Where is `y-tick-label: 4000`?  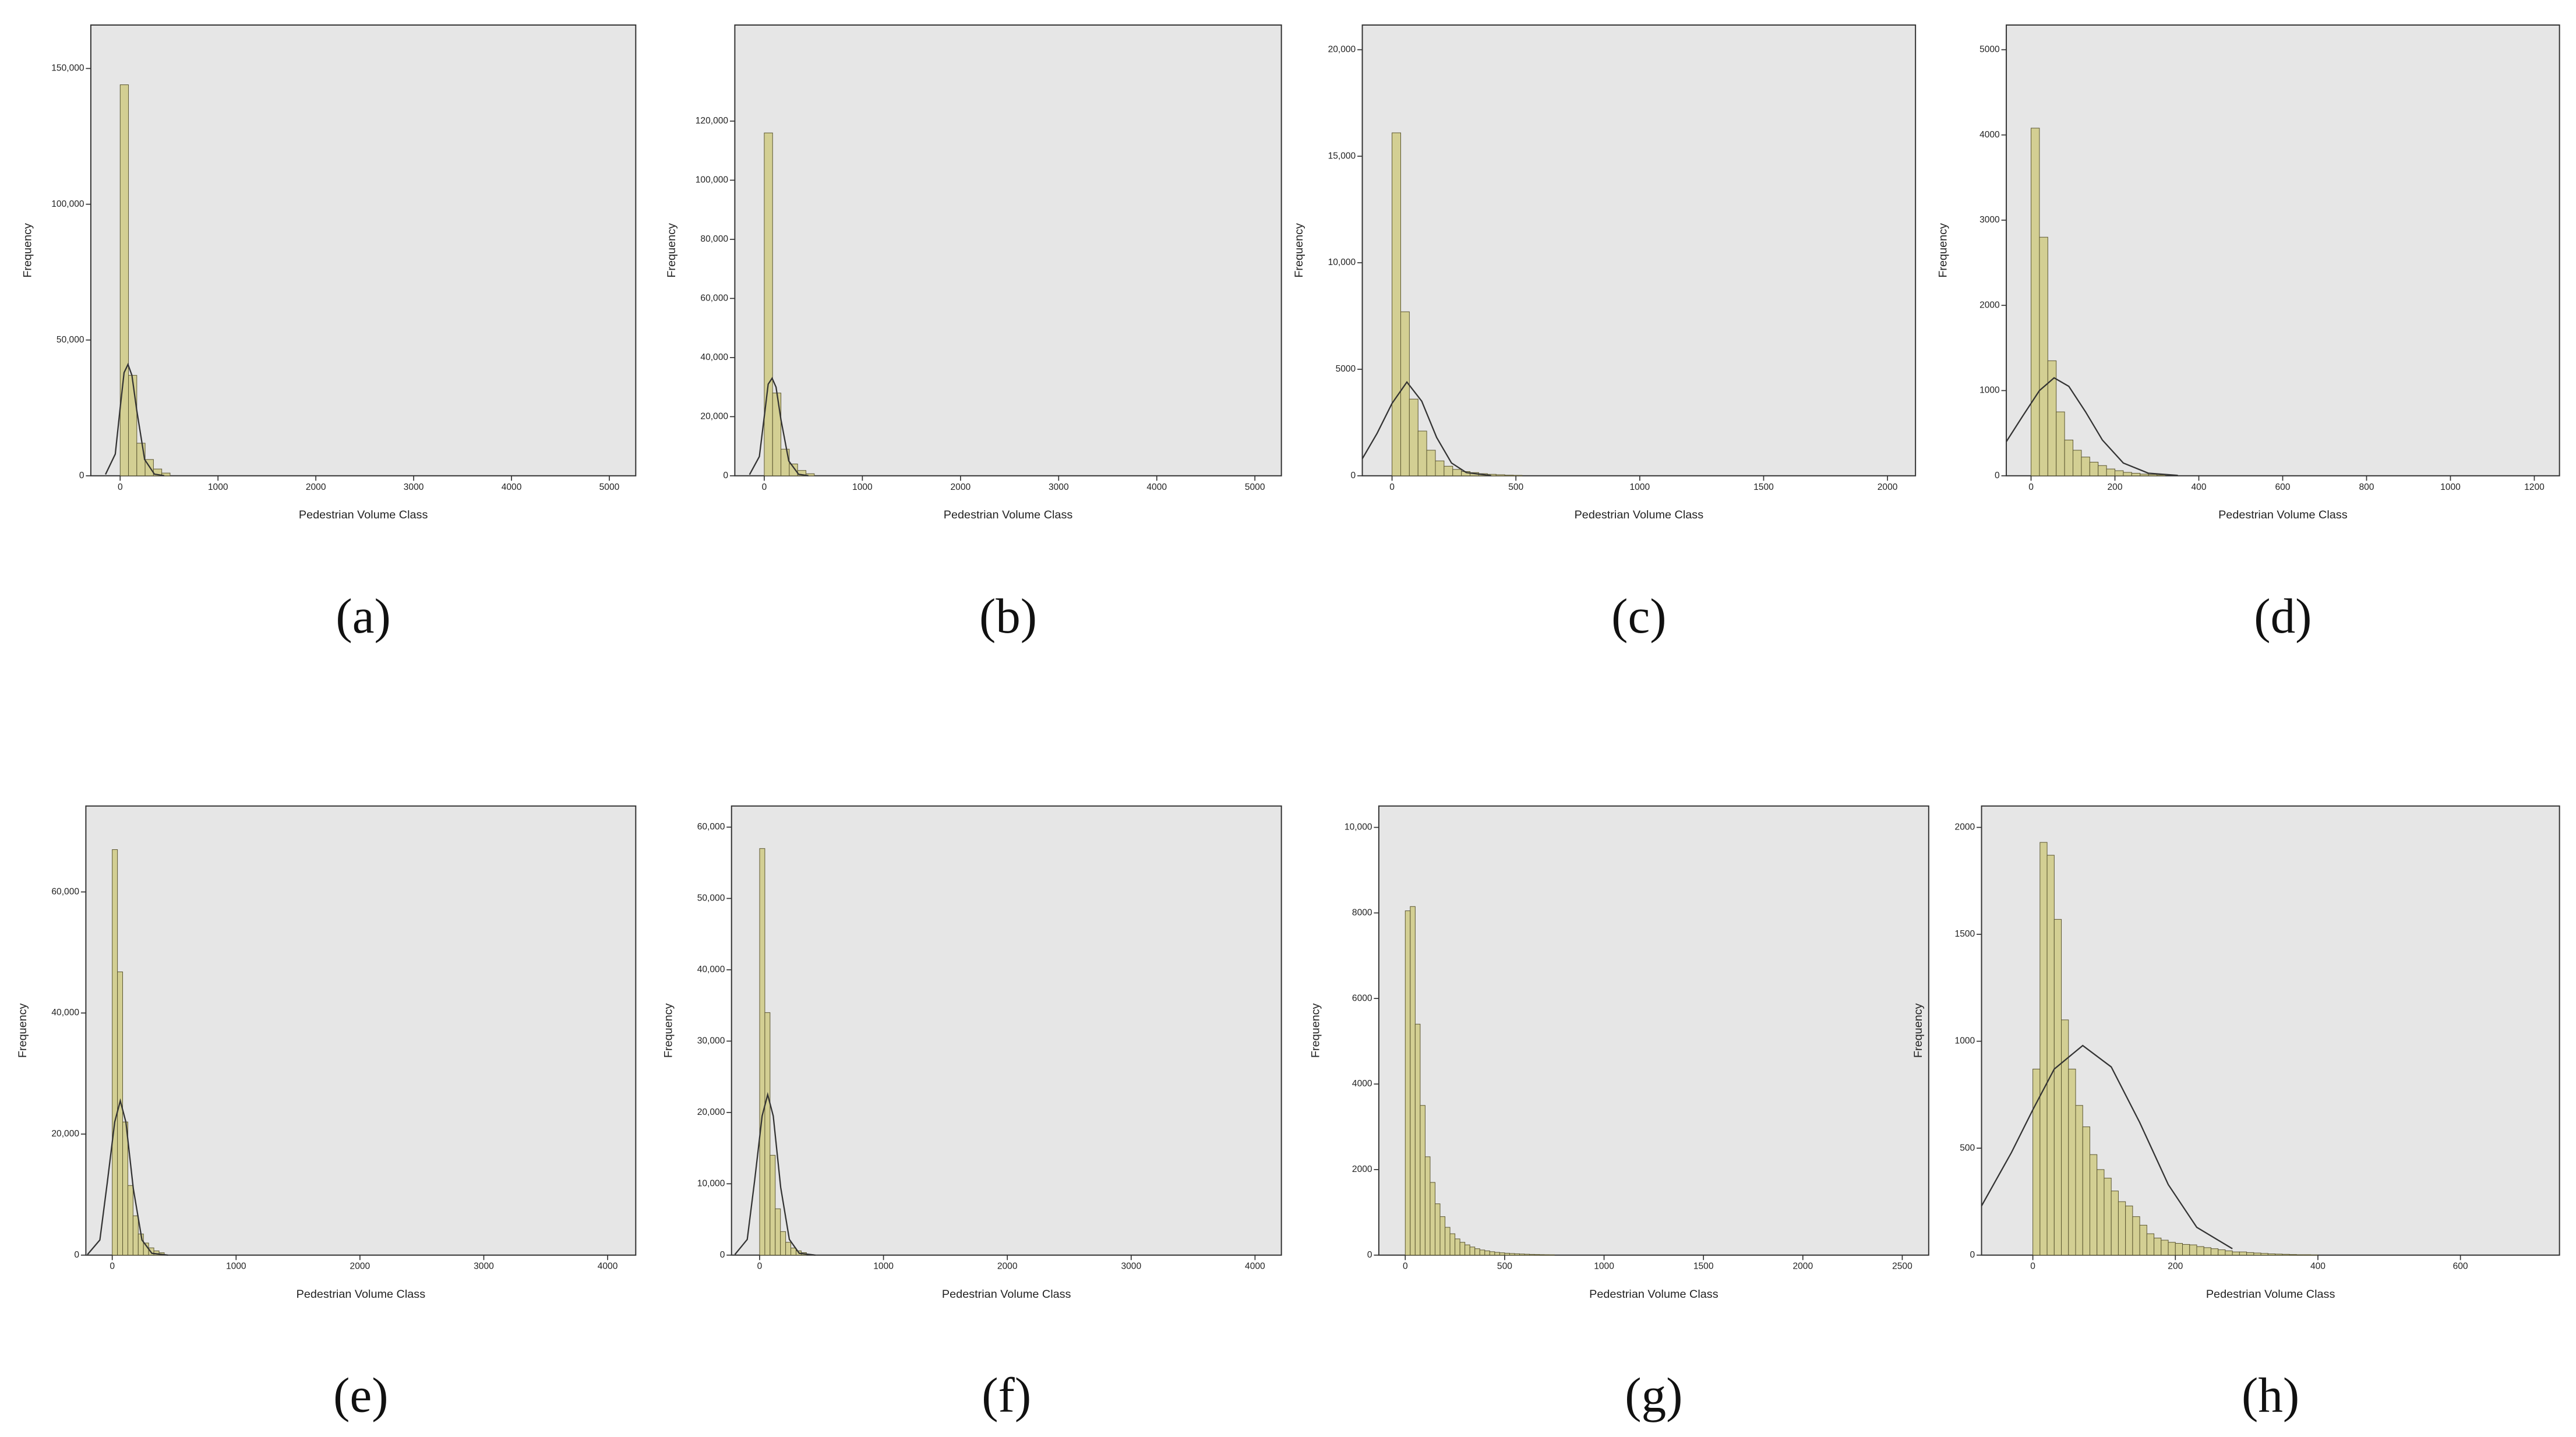 y-tick-label: 4000 is located at coordinates (1362, 1084).